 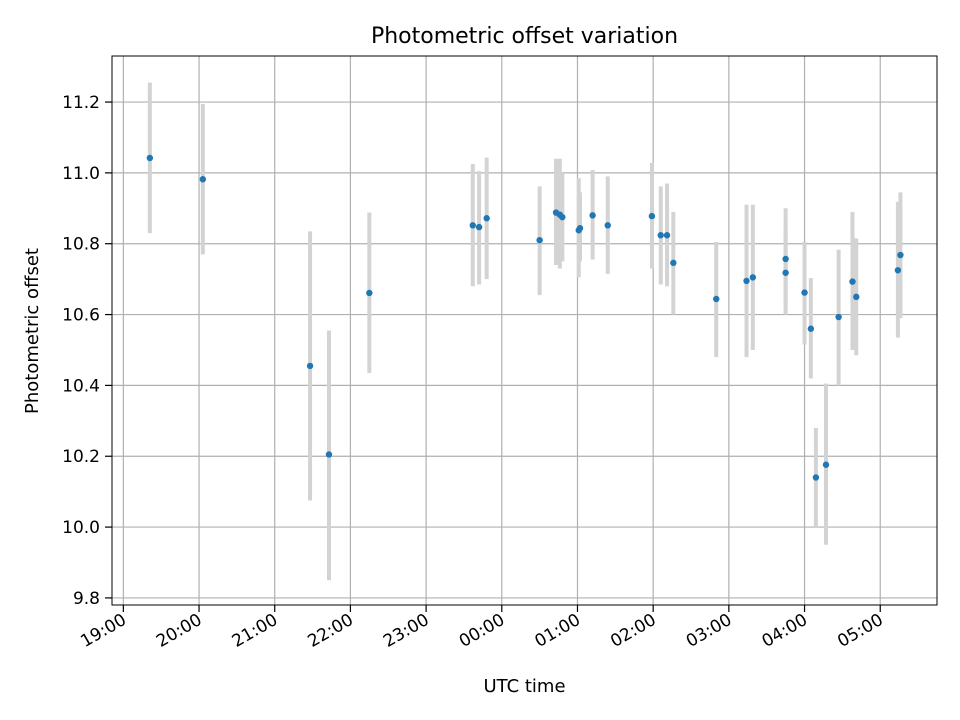 What do you see at coordinates (86, 599) in the screenshot?
I see `y-tick-label: 9.8` at bounding box center [86, 599].